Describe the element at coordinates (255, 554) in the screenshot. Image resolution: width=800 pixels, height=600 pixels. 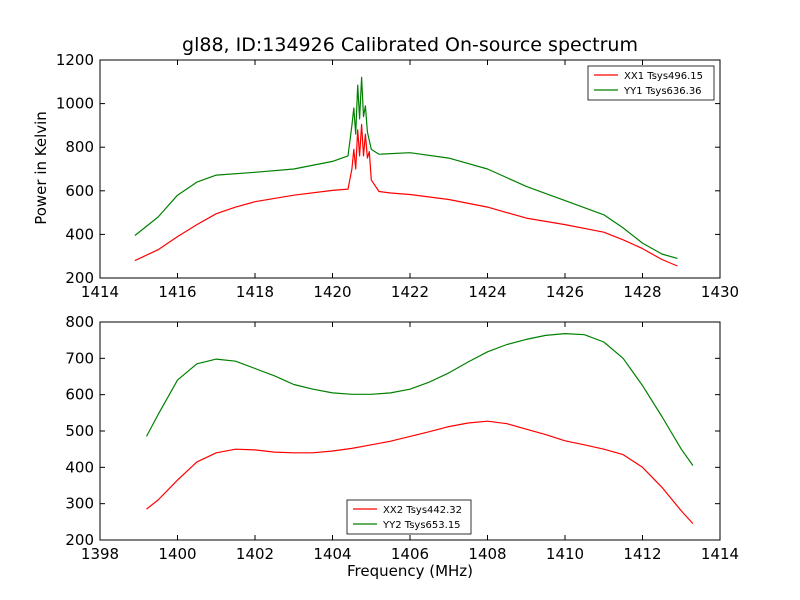
I see `x-tick-label: 1402` at that location.